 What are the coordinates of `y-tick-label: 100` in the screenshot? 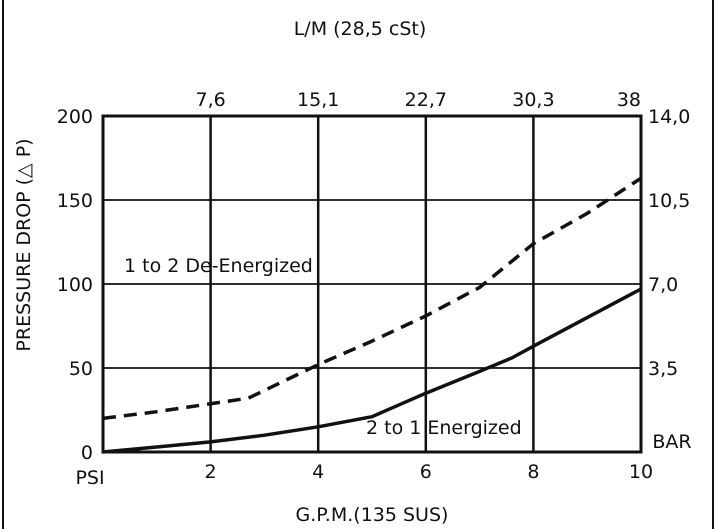 It's located at (75, 285).